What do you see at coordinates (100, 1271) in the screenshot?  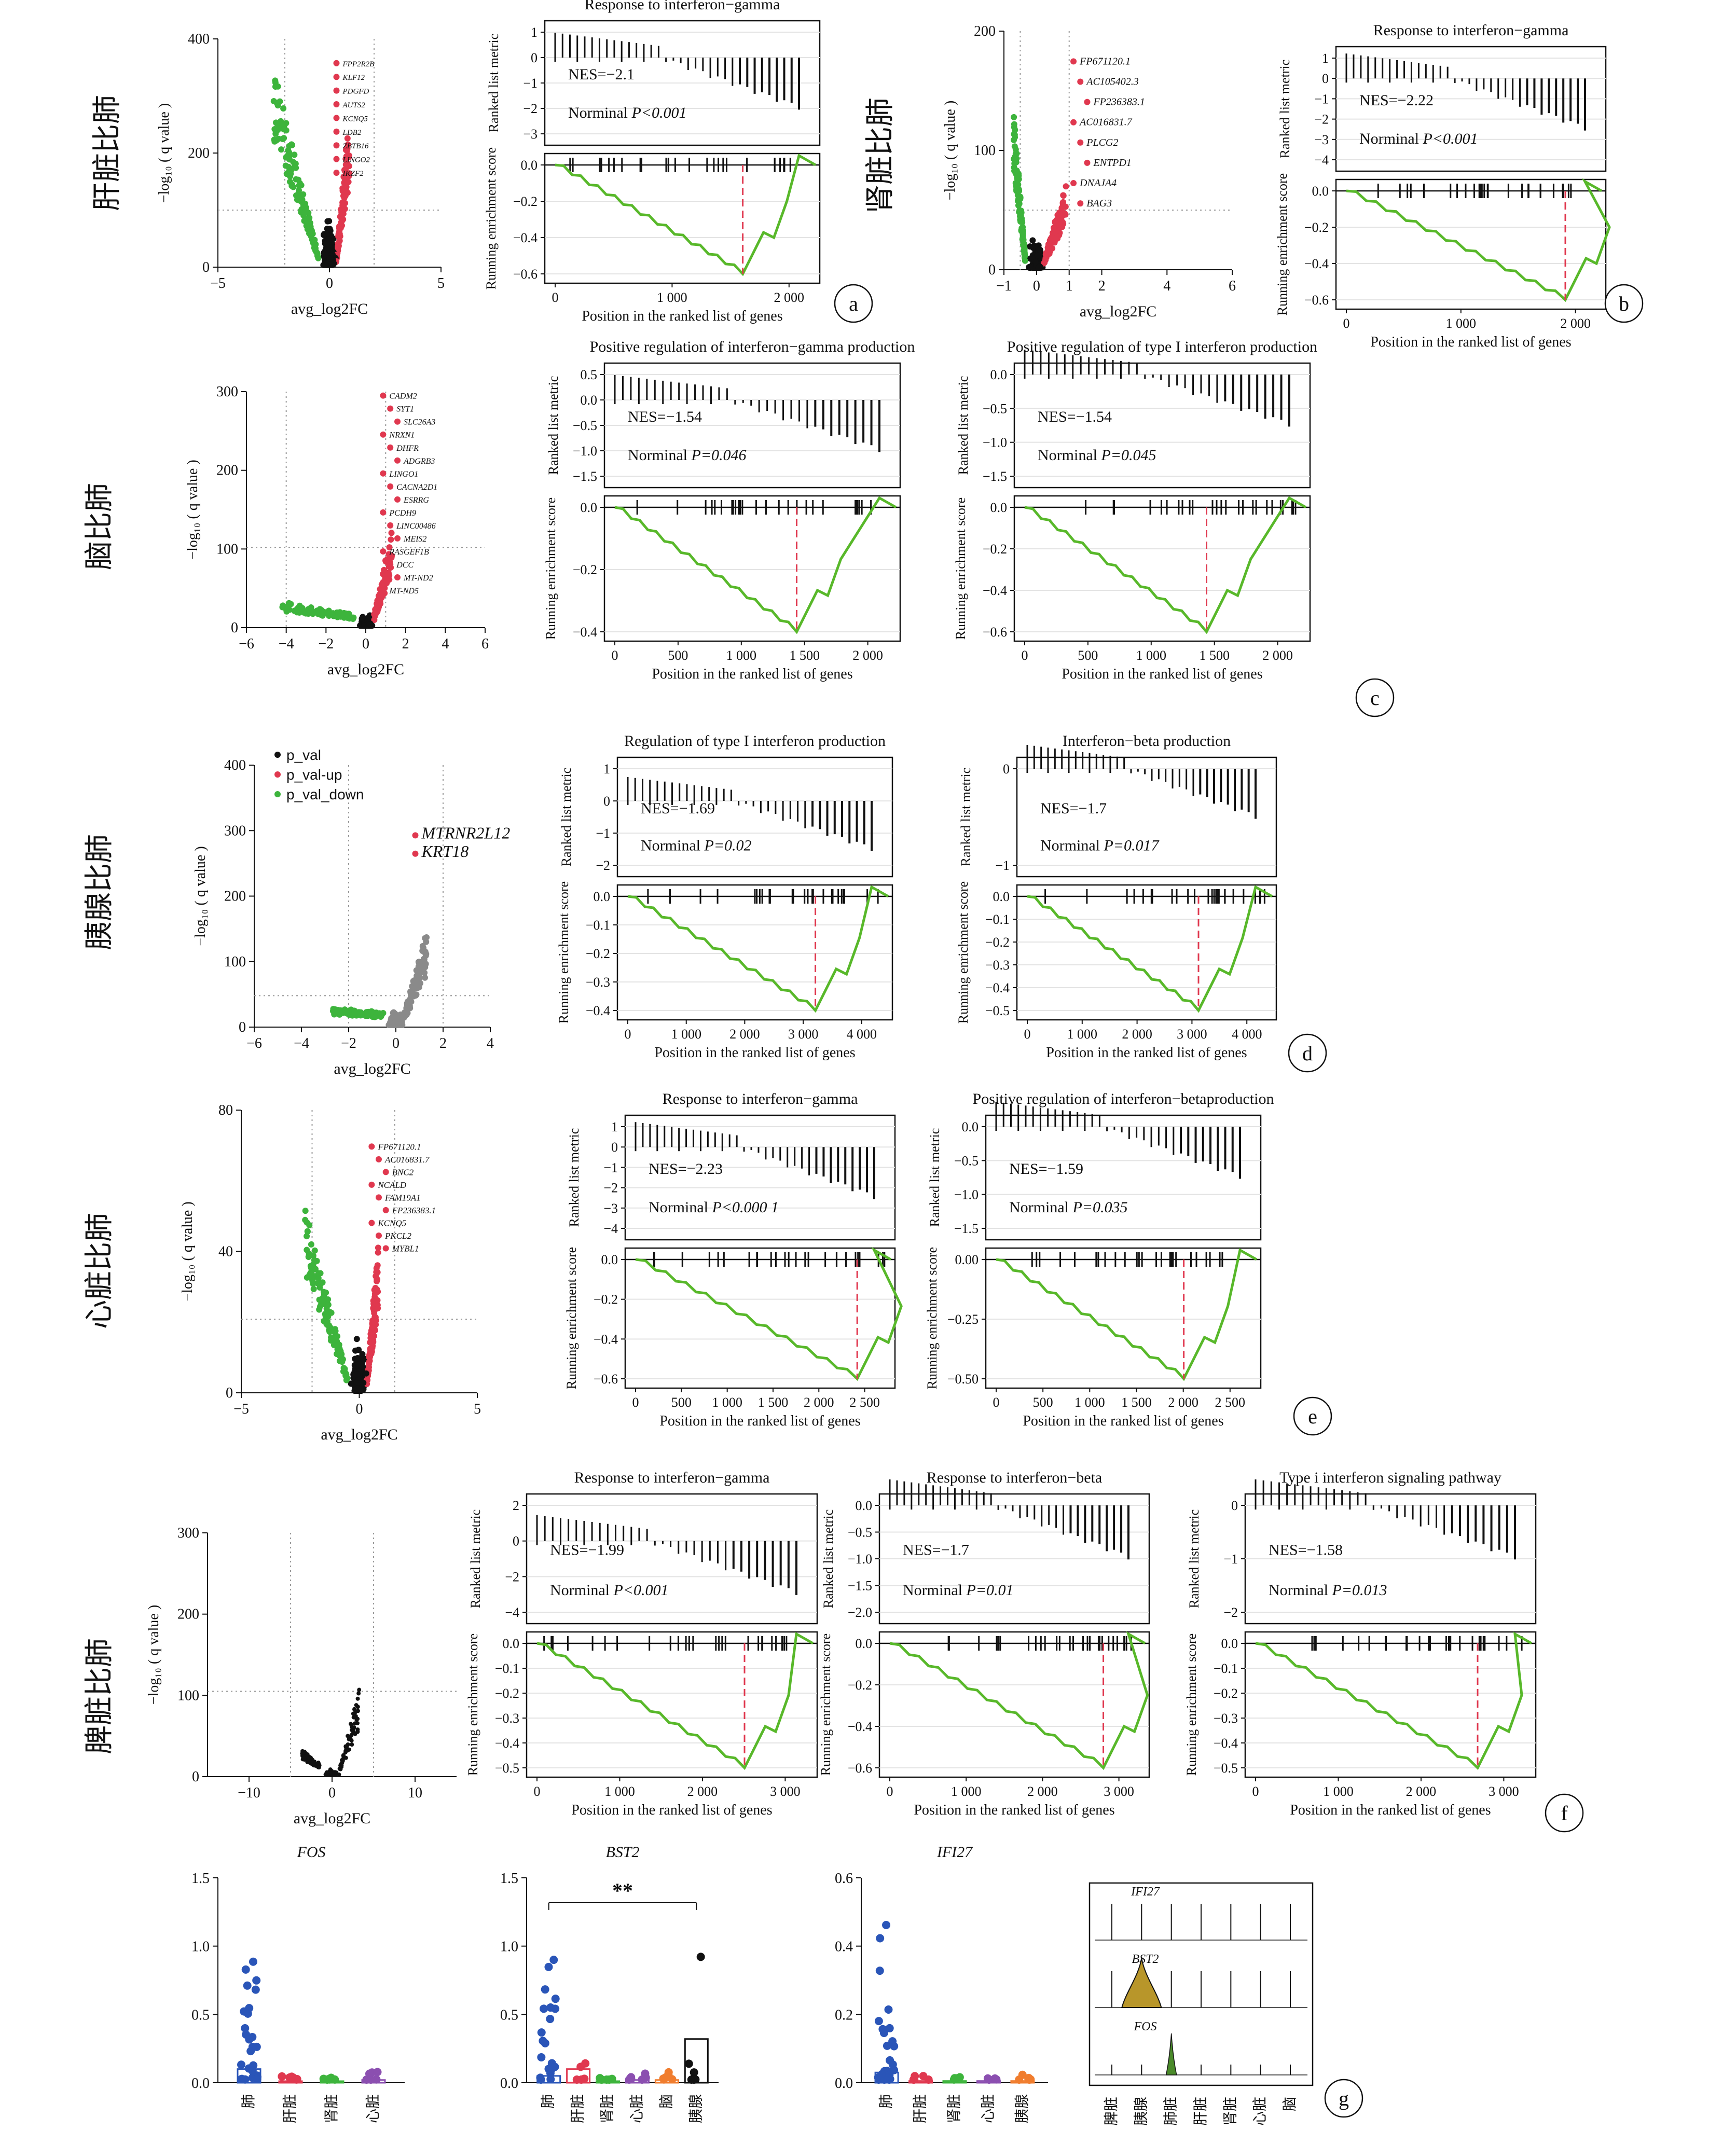 I see `row-label: 心脏比肺` at bounding box center [100, 1271].